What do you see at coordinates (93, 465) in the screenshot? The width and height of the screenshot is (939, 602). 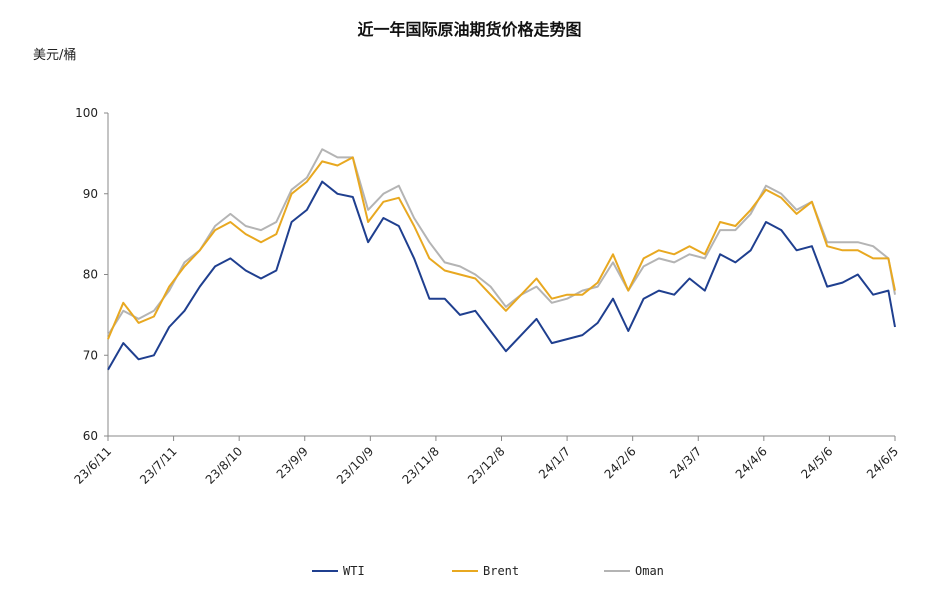 I see `x-tick-label: 23/6/11` at bounding box center [93, 465].